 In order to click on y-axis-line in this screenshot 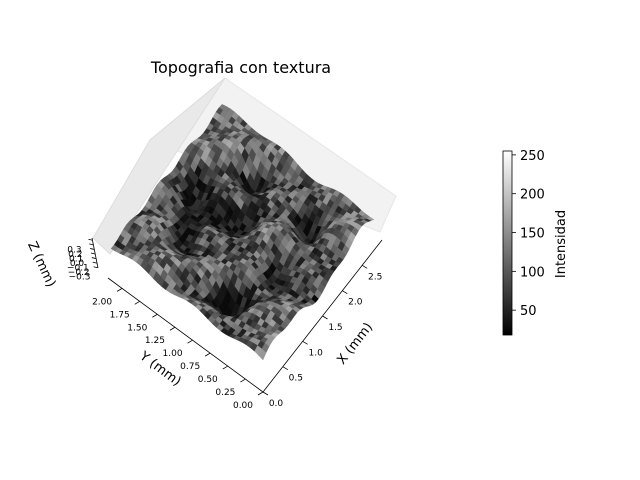, I will do `click(185, 335)`.